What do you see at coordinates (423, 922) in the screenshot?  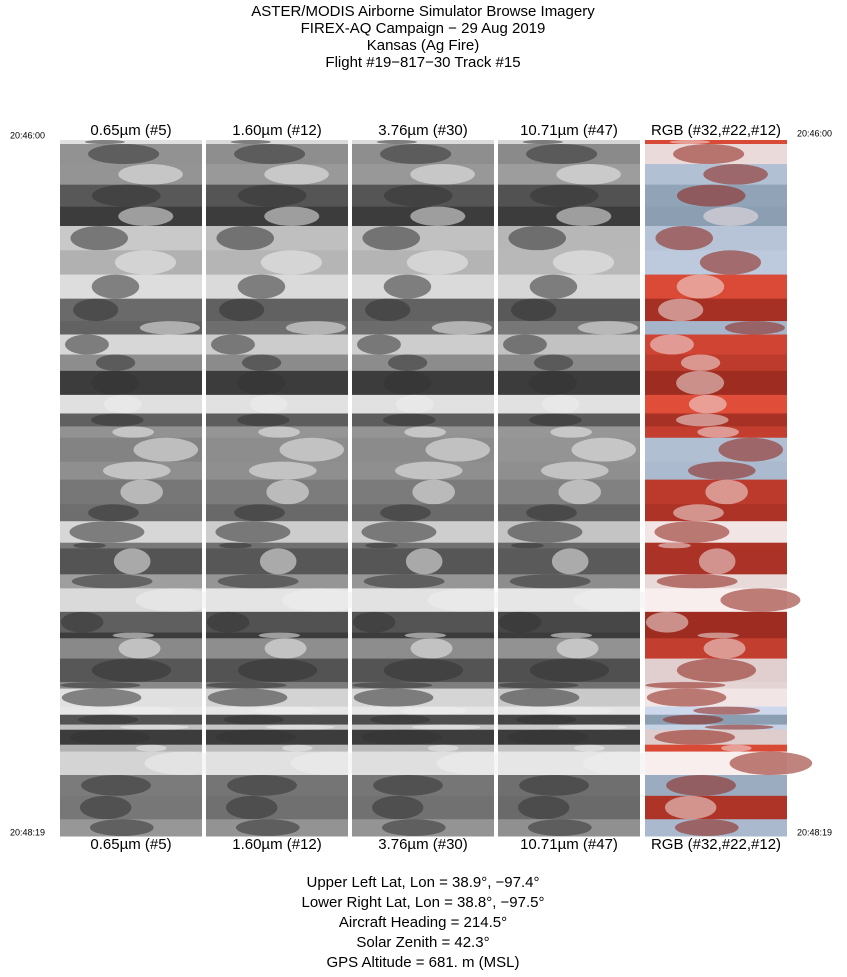 I see `footer-line: Aircraft Heading = 214.5°` at bounding box center [423, 922].